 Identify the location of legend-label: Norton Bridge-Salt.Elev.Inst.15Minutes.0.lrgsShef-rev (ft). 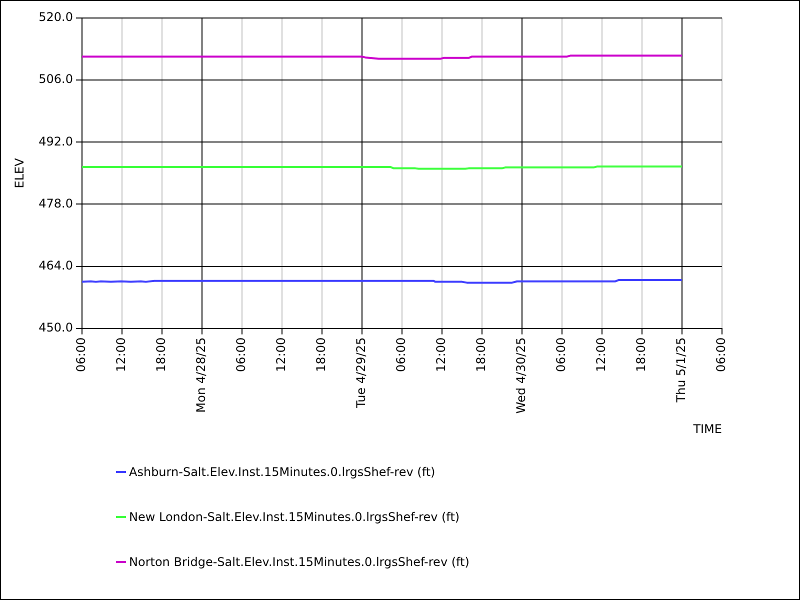
(299, 561).